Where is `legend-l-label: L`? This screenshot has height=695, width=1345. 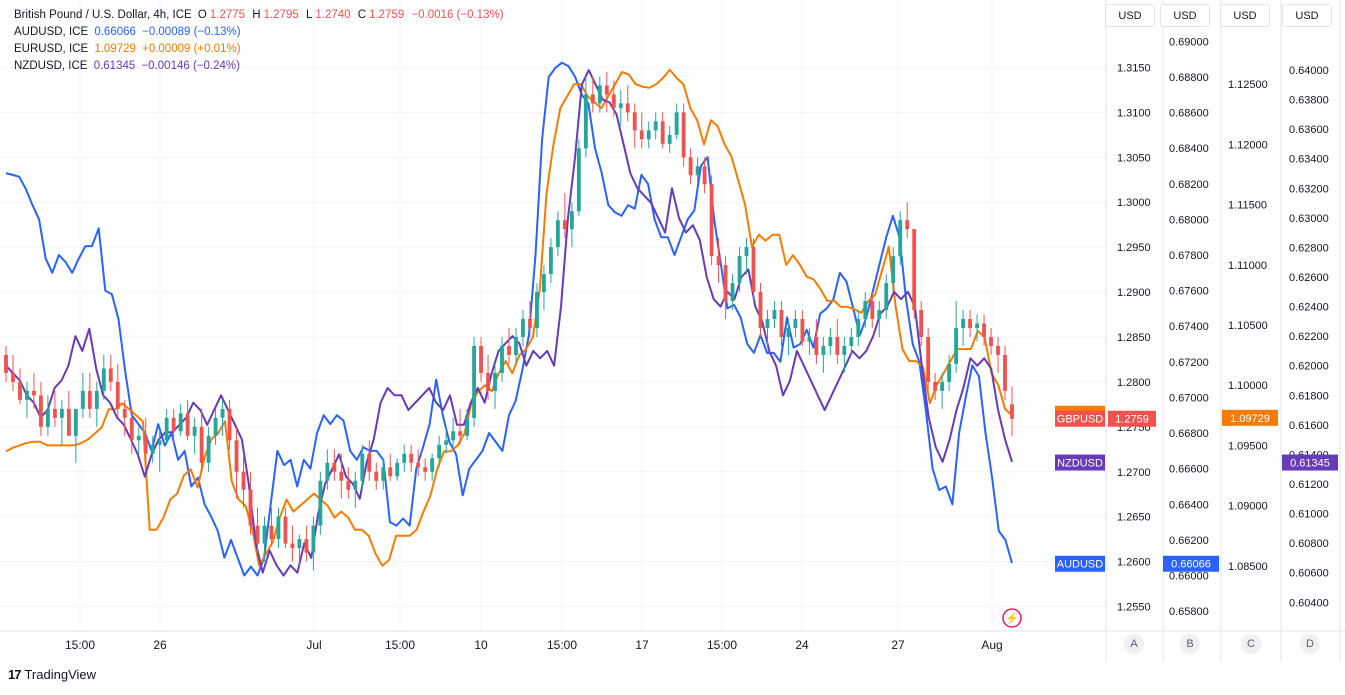
legend-l-label: L is located at coordinates (309, 15).